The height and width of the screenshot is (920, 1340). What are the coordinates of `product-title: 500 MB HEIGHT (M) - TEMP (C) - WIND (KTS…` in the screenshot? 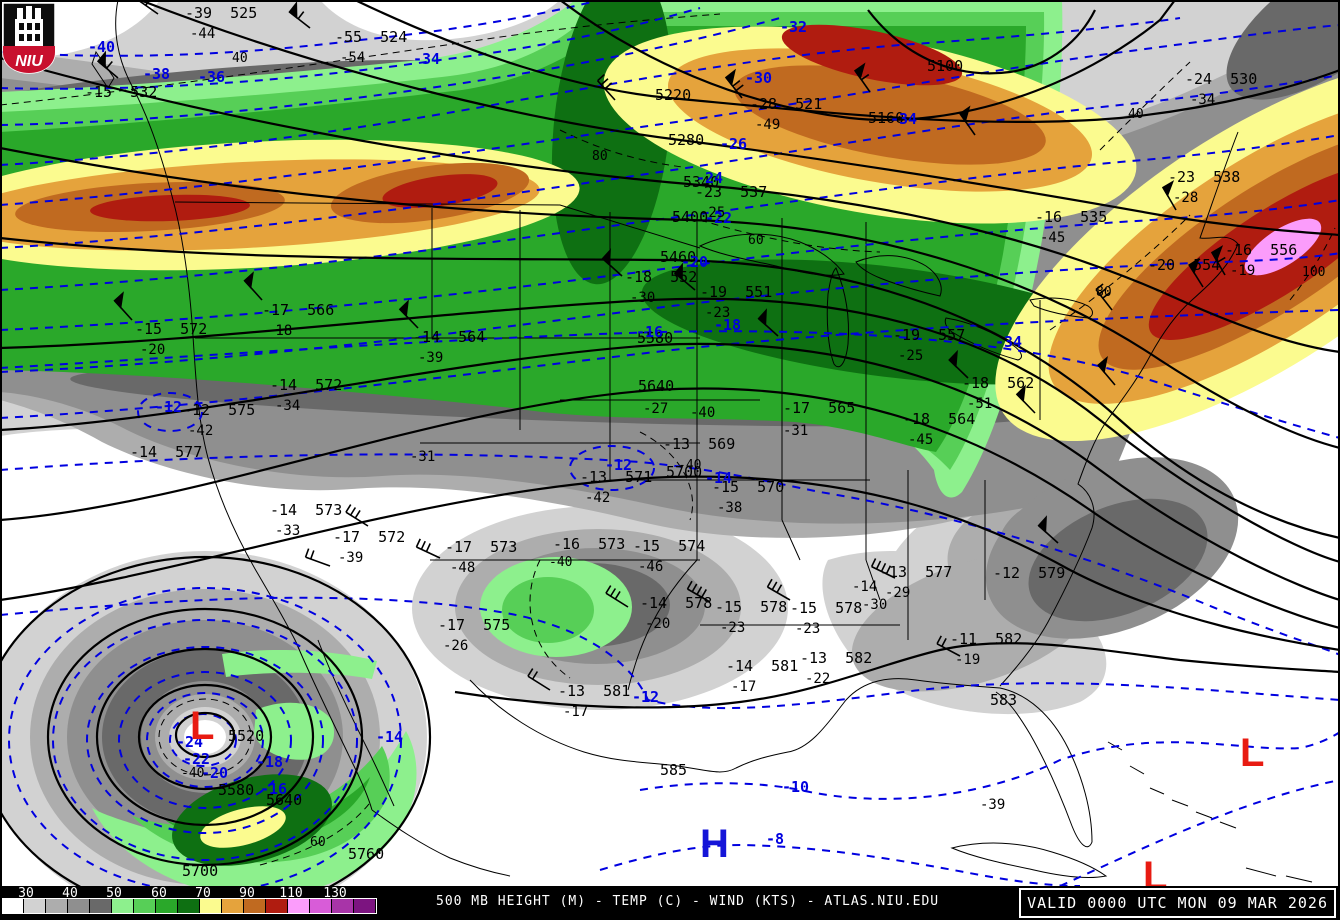 It's located at (688, 901).